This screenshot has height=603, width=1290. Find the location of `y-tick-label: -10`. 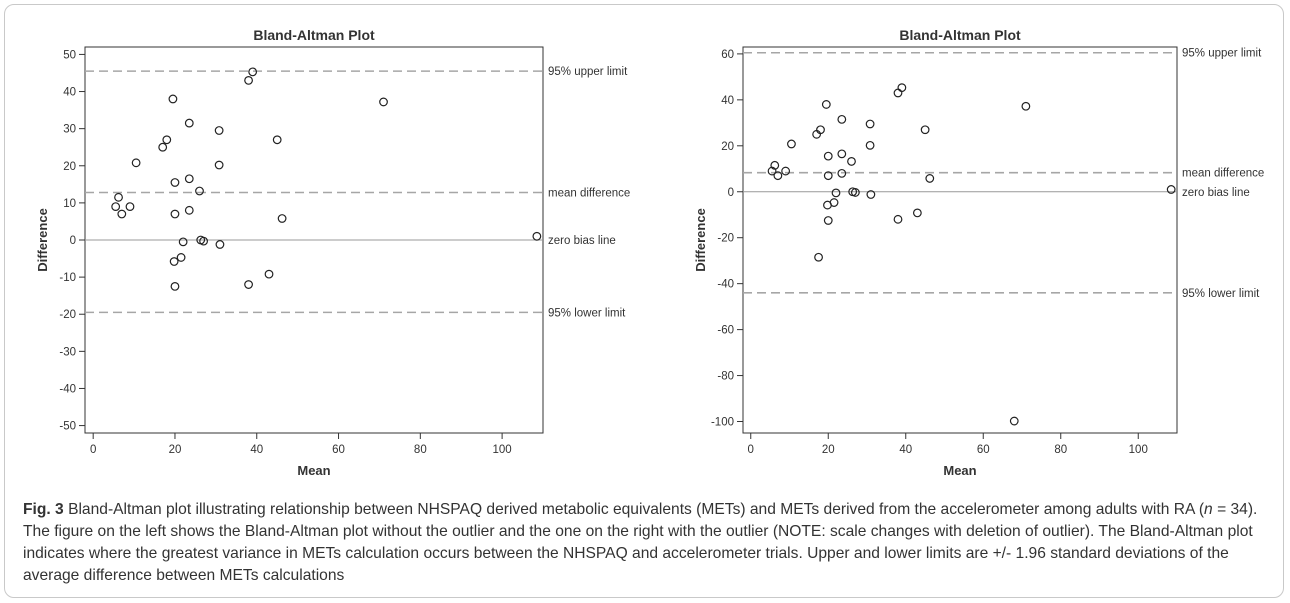

y-tick-label: -10 is located at coordinates (67, 278).